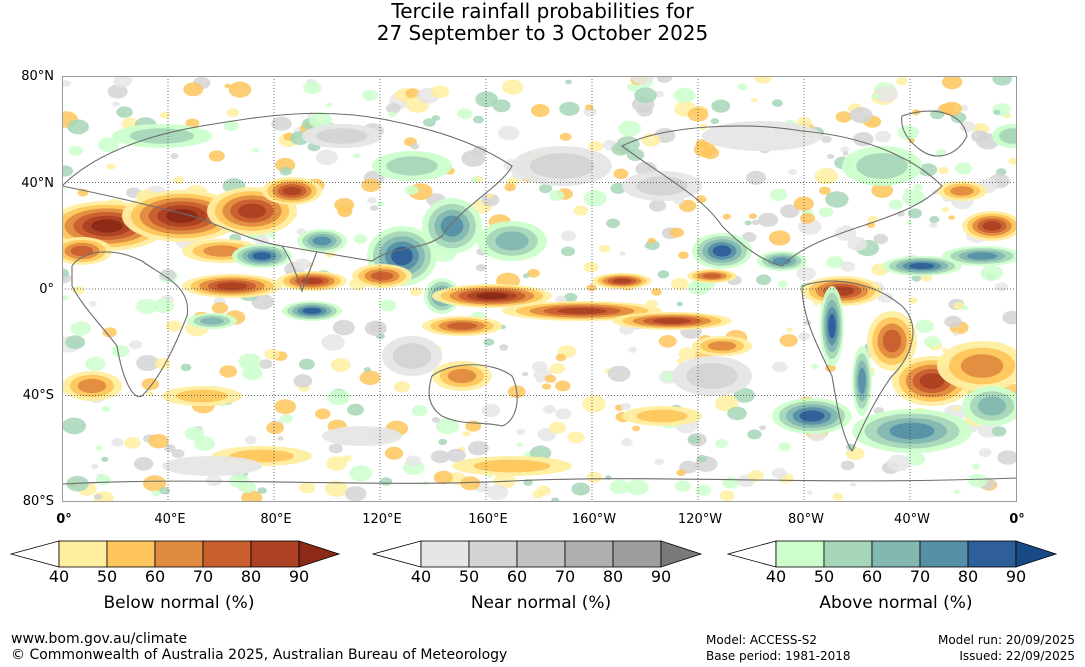  What do you see at coordinates (382, 519) in the screenshot?
I see `lon-label-120e: 120°E` at bounding box center [382, 519].